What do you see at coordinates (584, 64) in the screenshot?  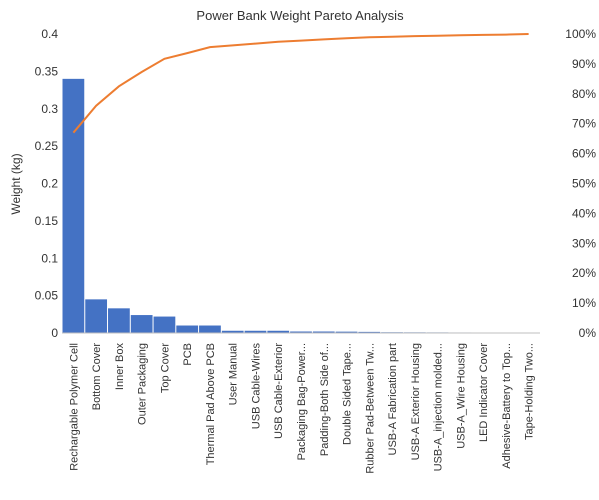 I see `y2-tick-label: 90%` at bounding box center [584, 64].